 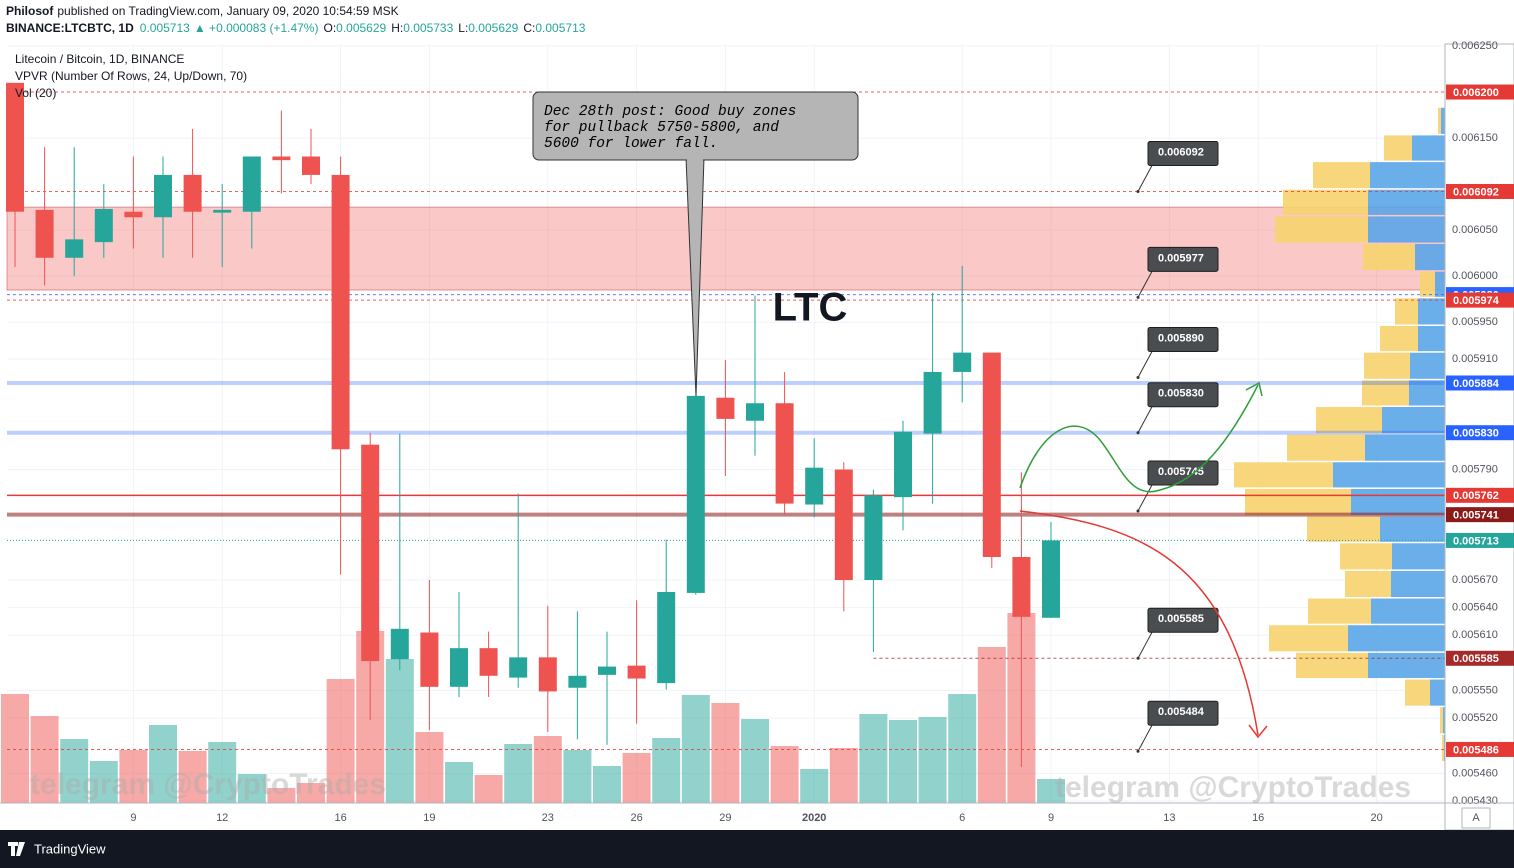 What do you see at coordinates (814, 818) in the screenshot?
I see `x-tick-label: 2020` at bounding box center [814, 818].